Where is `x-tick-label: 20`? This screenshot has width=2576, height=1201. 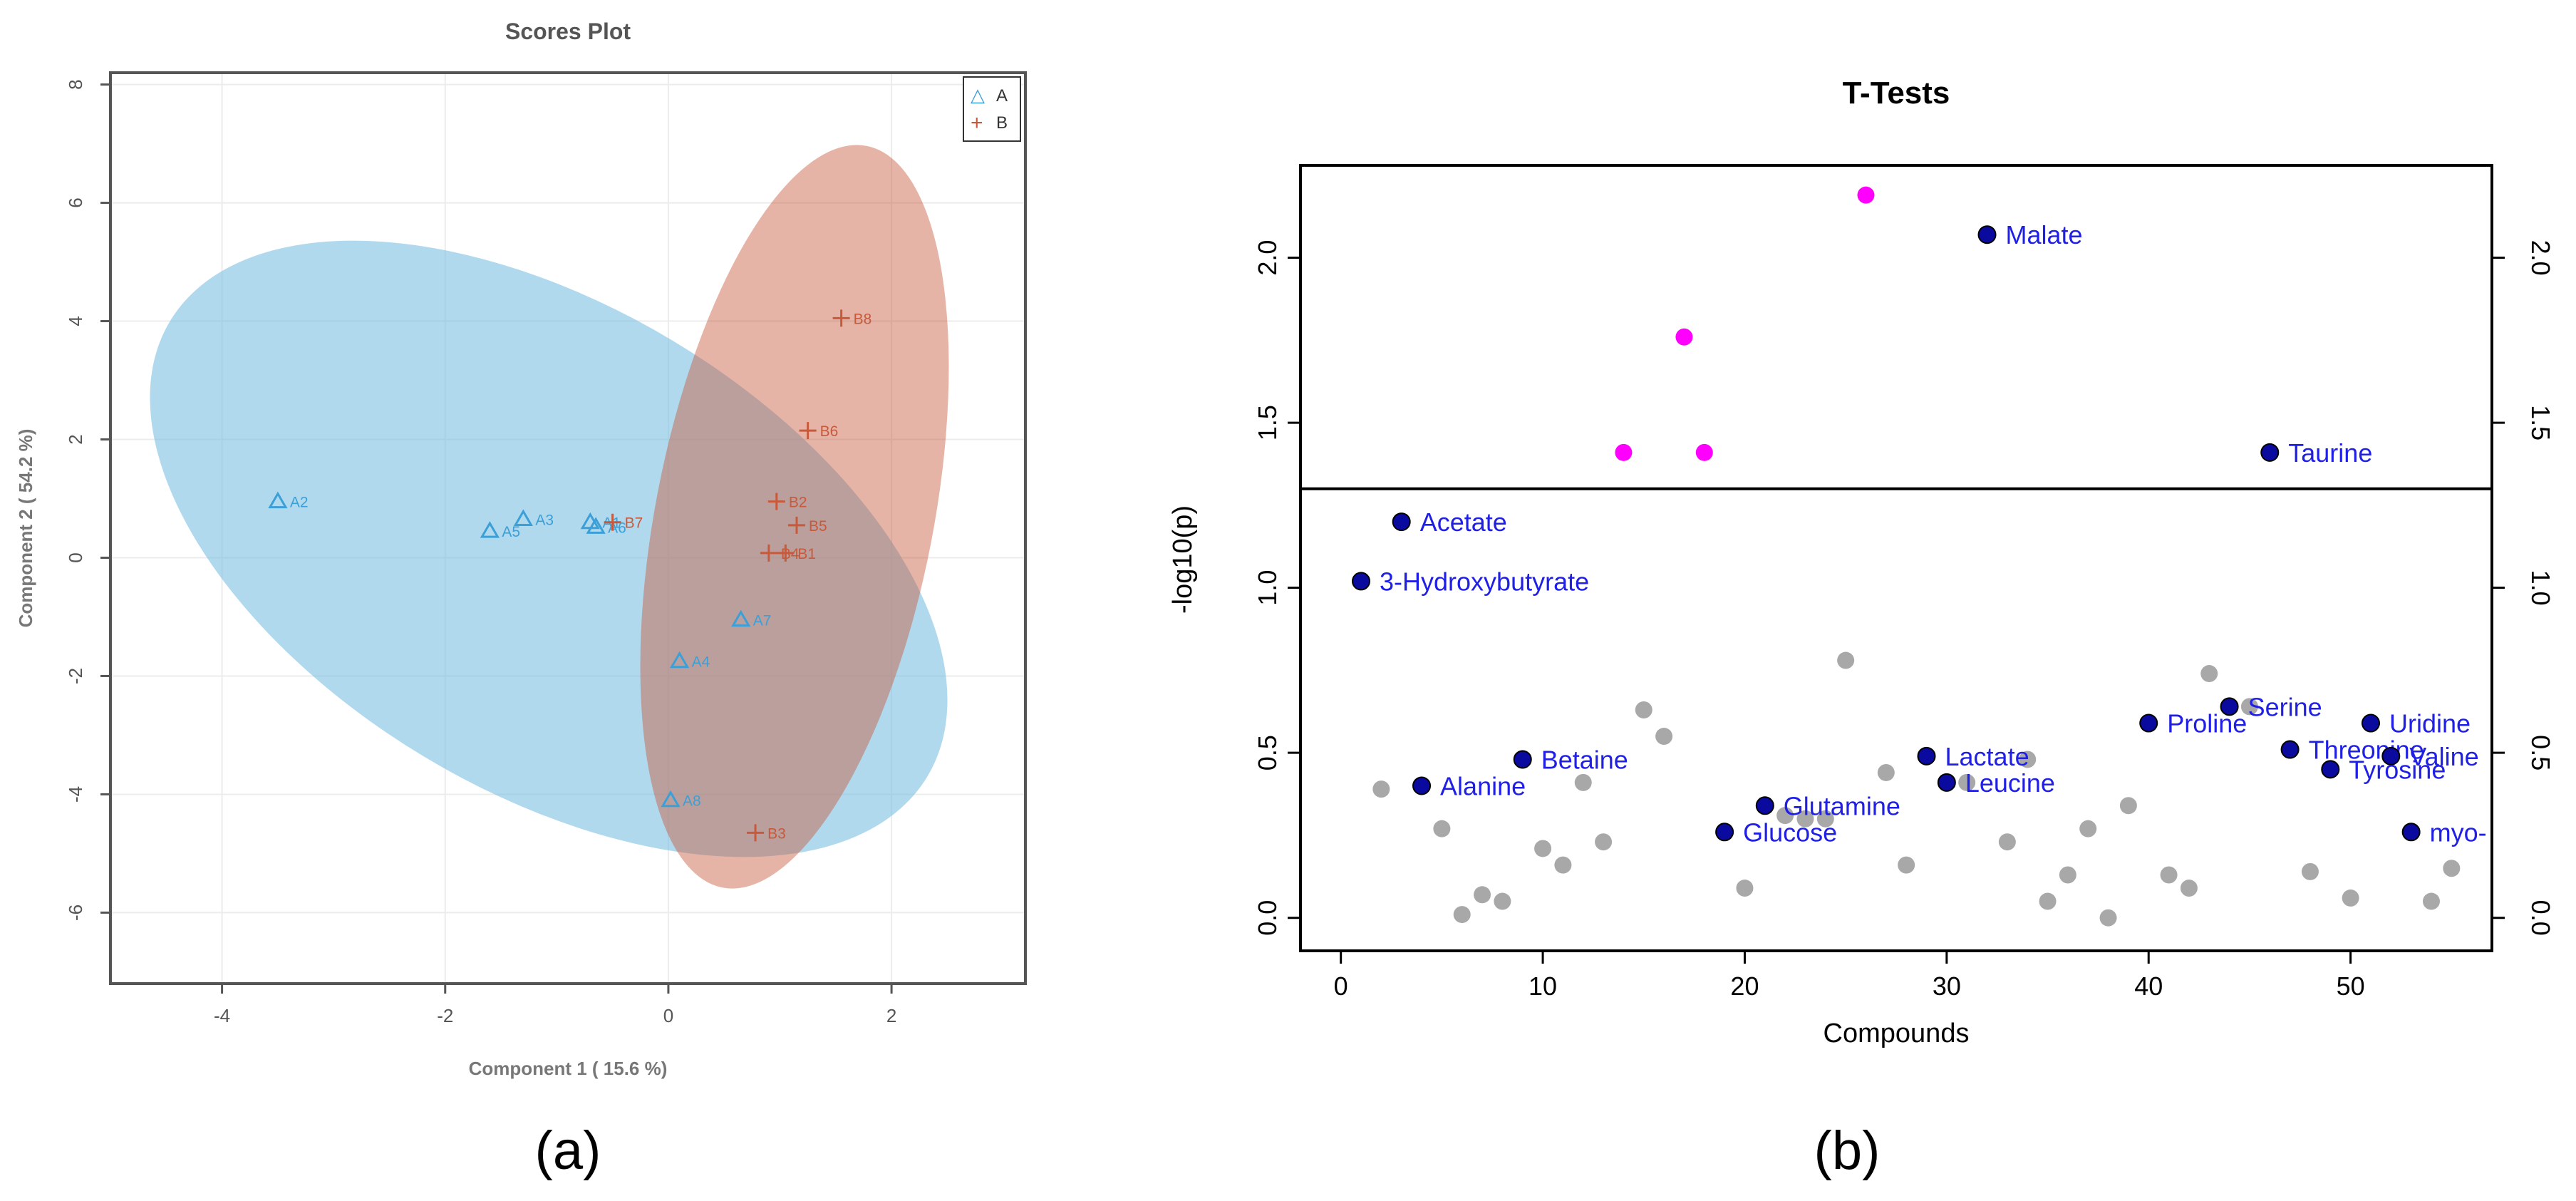 x-tick-label: 20 is located at coordinates (1745, 986).